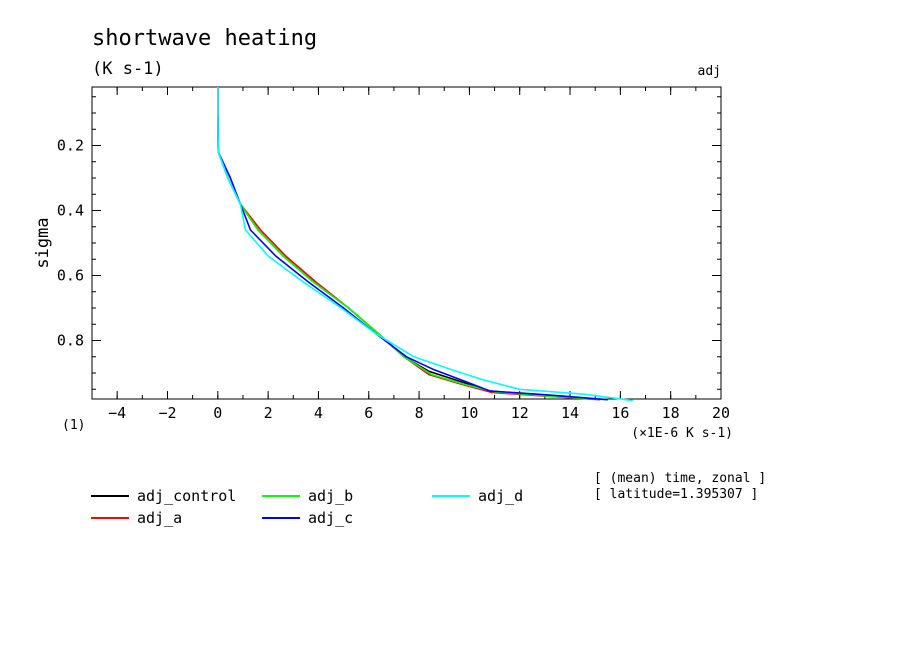  Describe the element at coordinates (70, 341) in the screenshot. I see `y-tick-label: 0.8` at that location.